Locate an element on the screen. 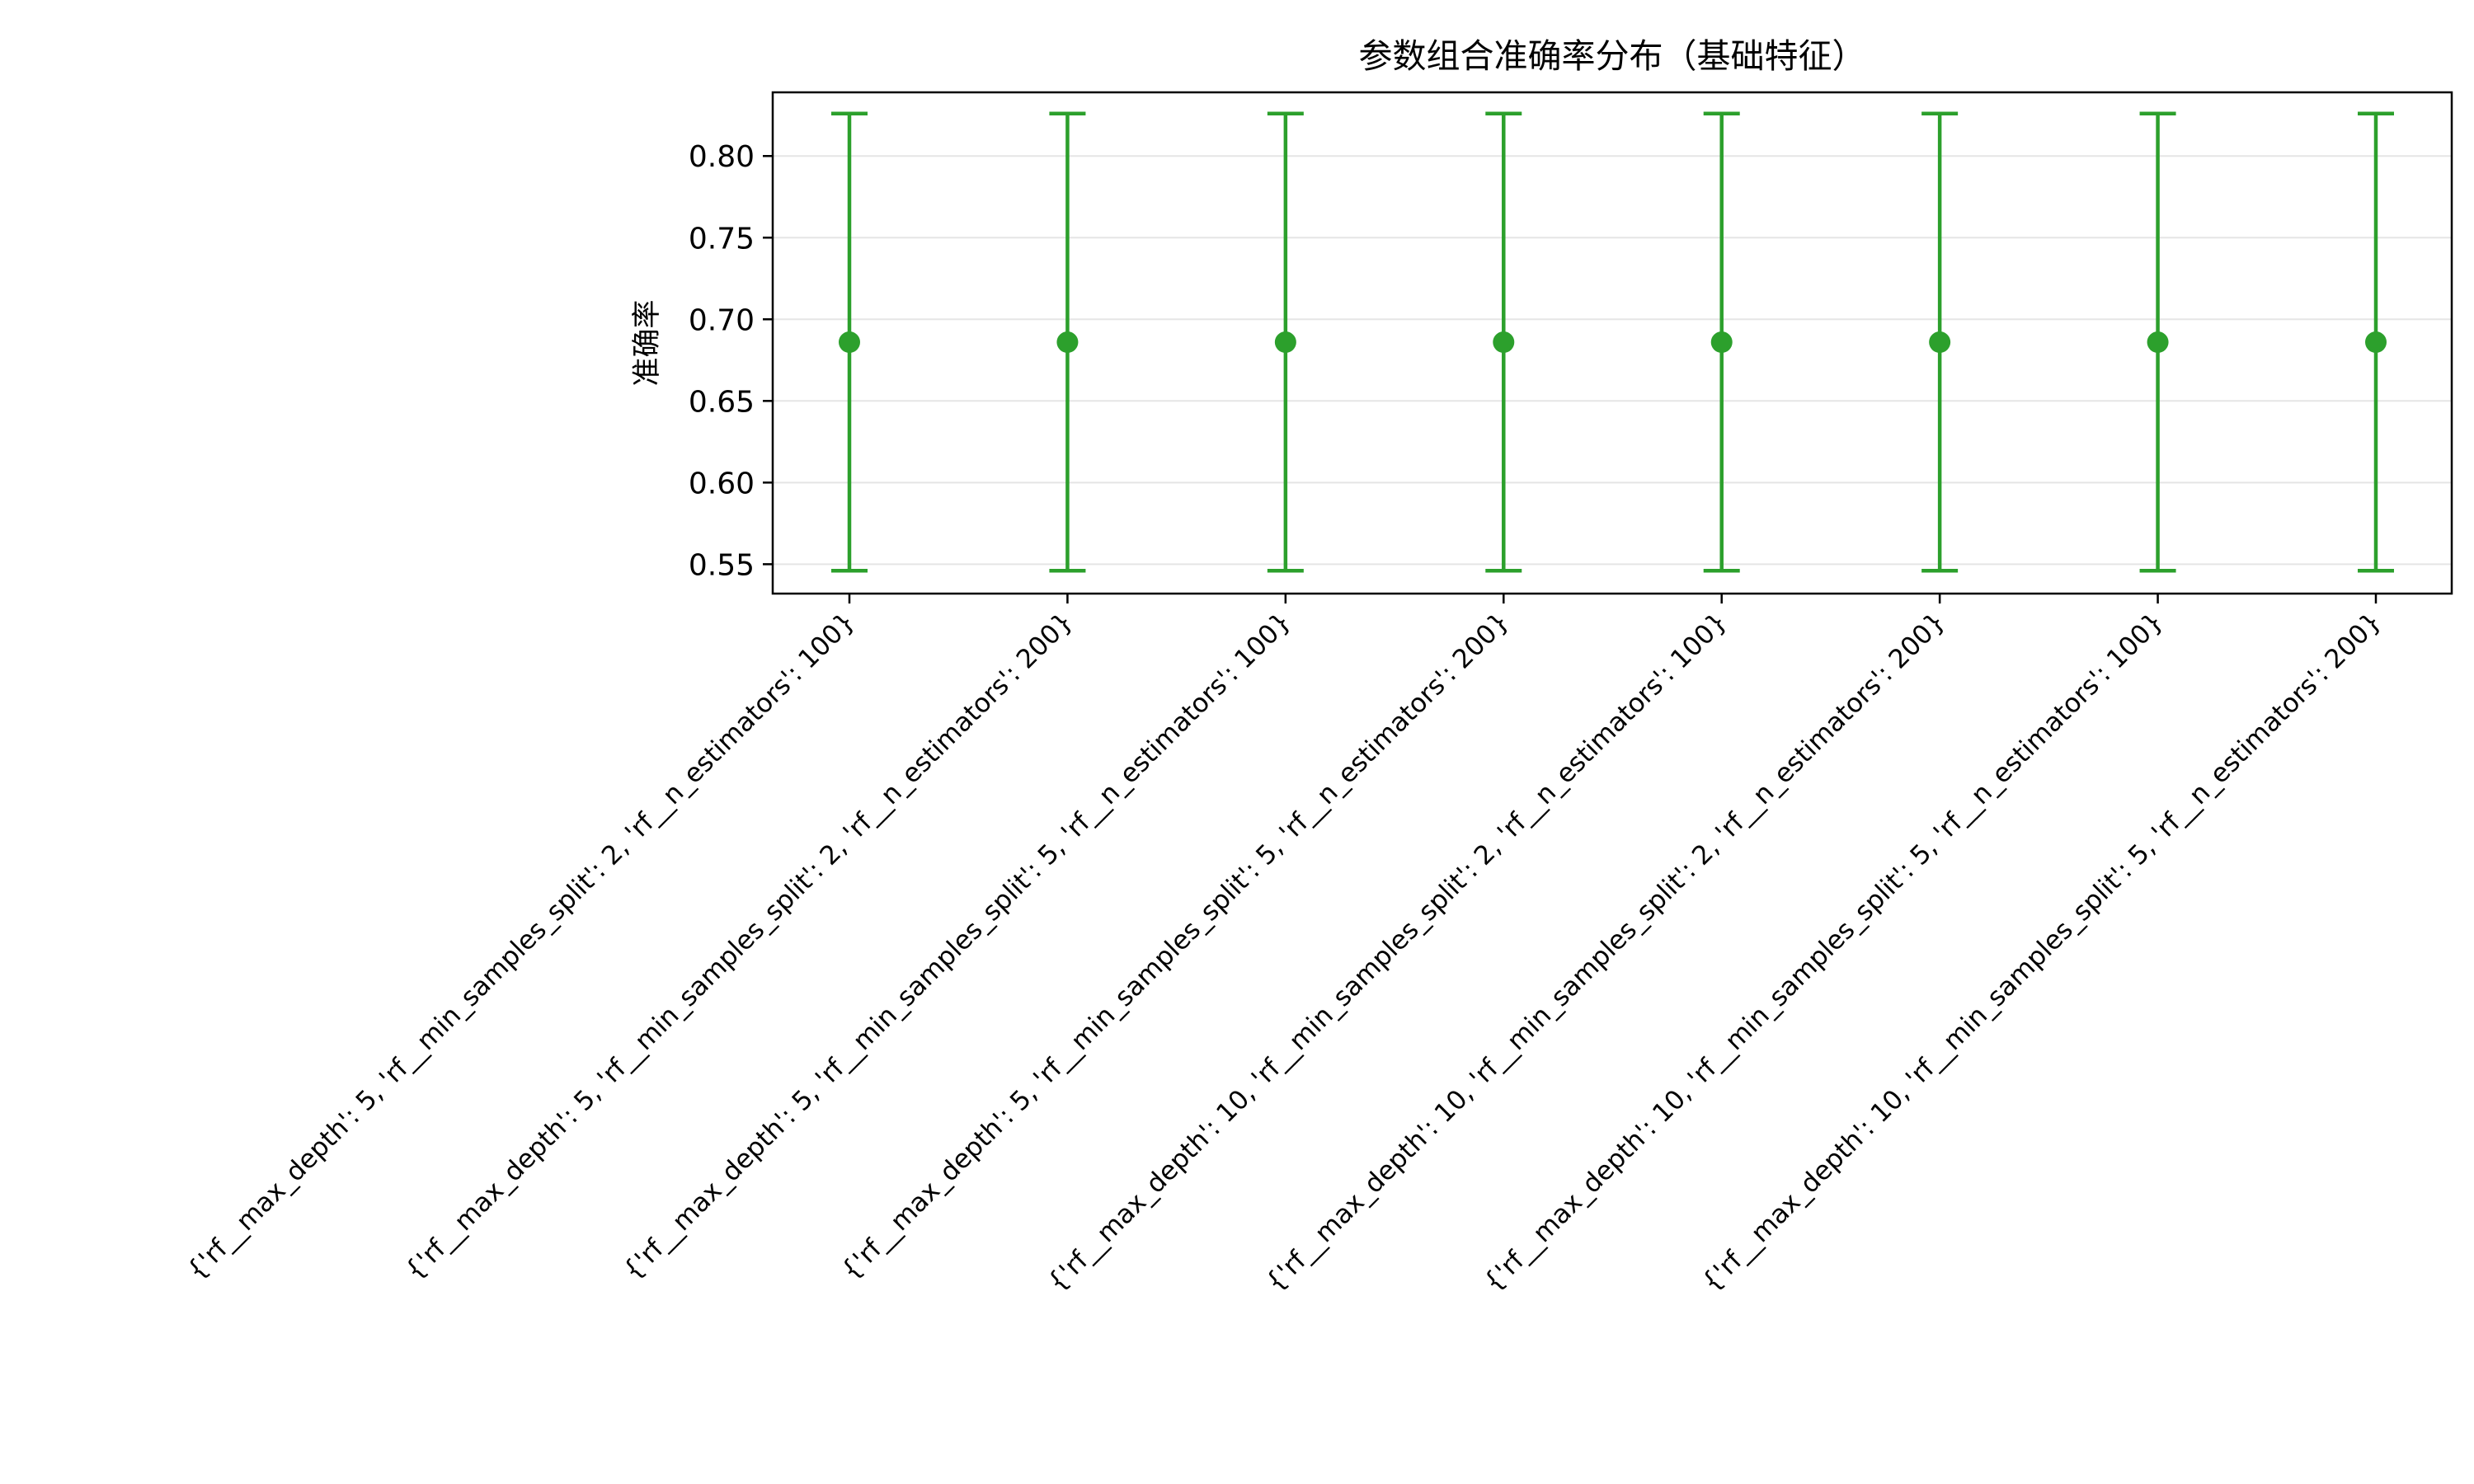 The image size is (2474, 1484). y-tick-label: 0.65 is located at coordinates (722, 402).